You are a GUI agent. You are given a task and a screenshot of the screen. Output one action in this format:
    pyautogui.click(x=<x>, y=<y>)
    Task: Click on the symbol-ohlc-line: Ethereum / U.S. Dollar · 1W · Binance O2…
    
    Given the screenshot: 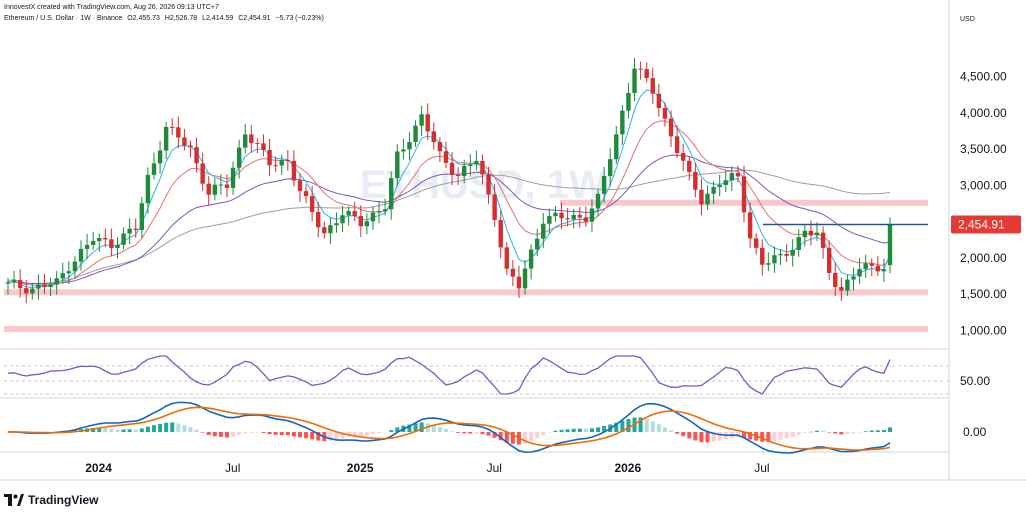 What is the action you would take?
    pyautogui.click(x=165, y=18)
    